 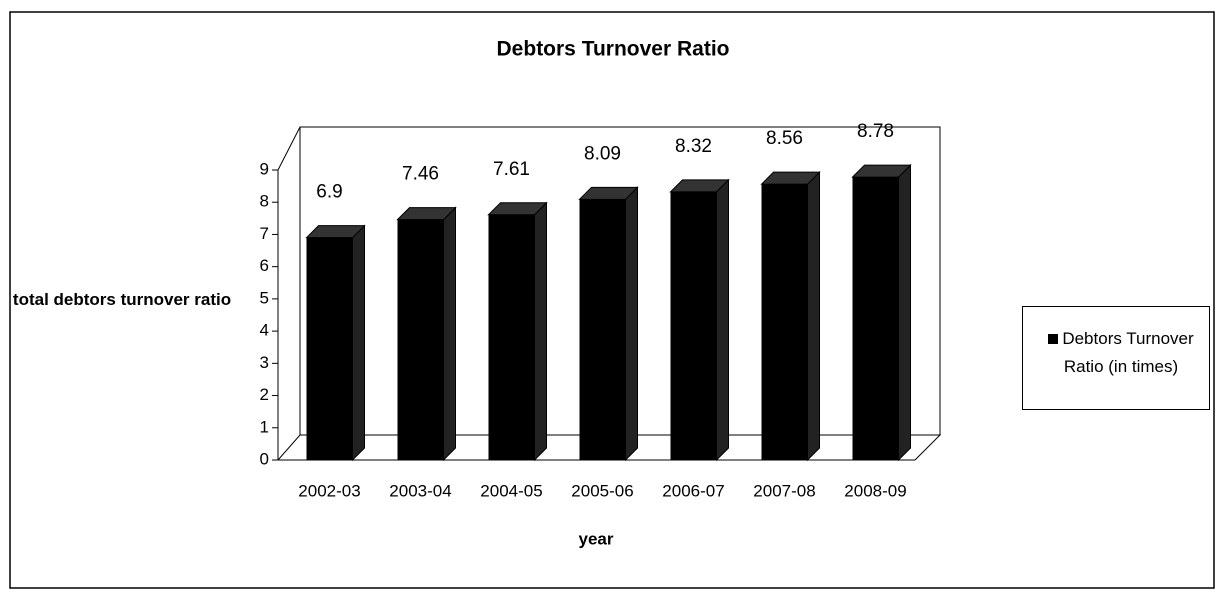 I want to click on value-label: 8.09, so click(x=602, y=153).